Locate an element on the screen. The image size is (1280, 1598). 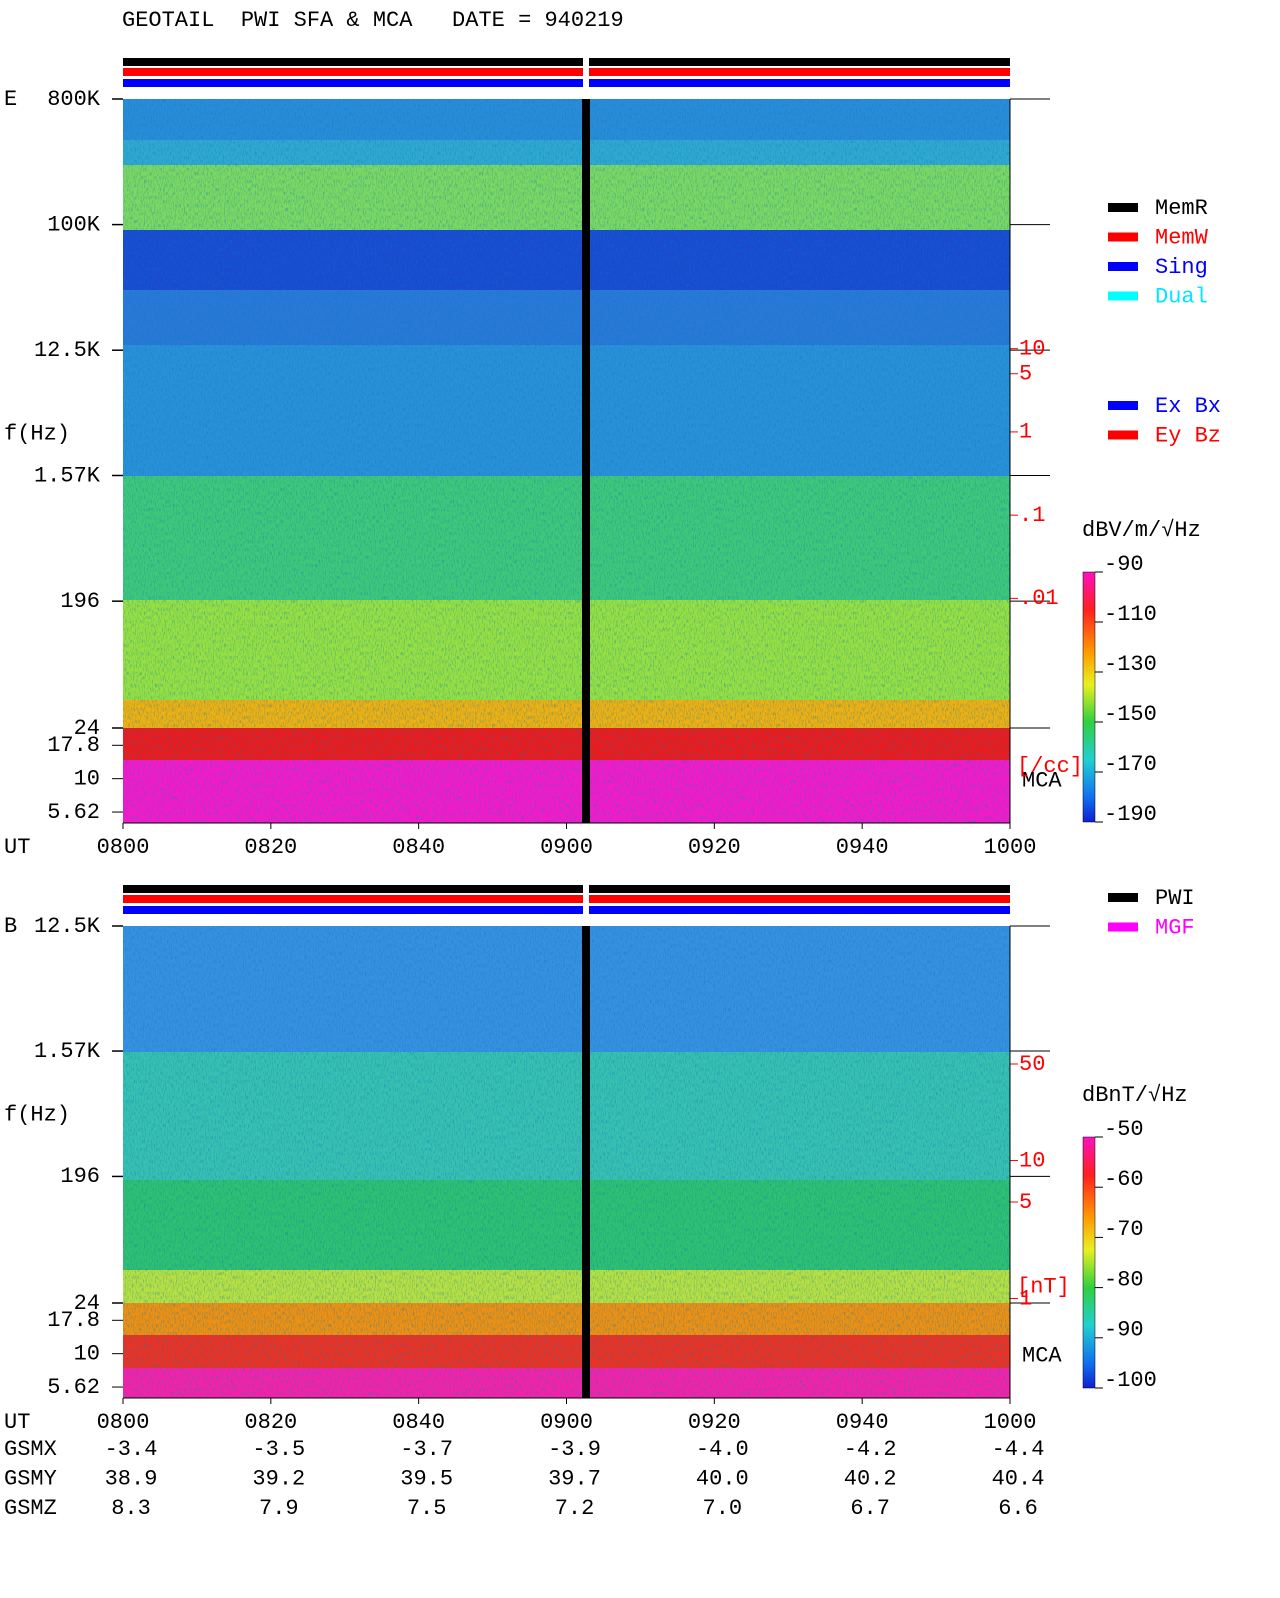
y2-tick-label: .01 is located at coordinates (1039, 598).